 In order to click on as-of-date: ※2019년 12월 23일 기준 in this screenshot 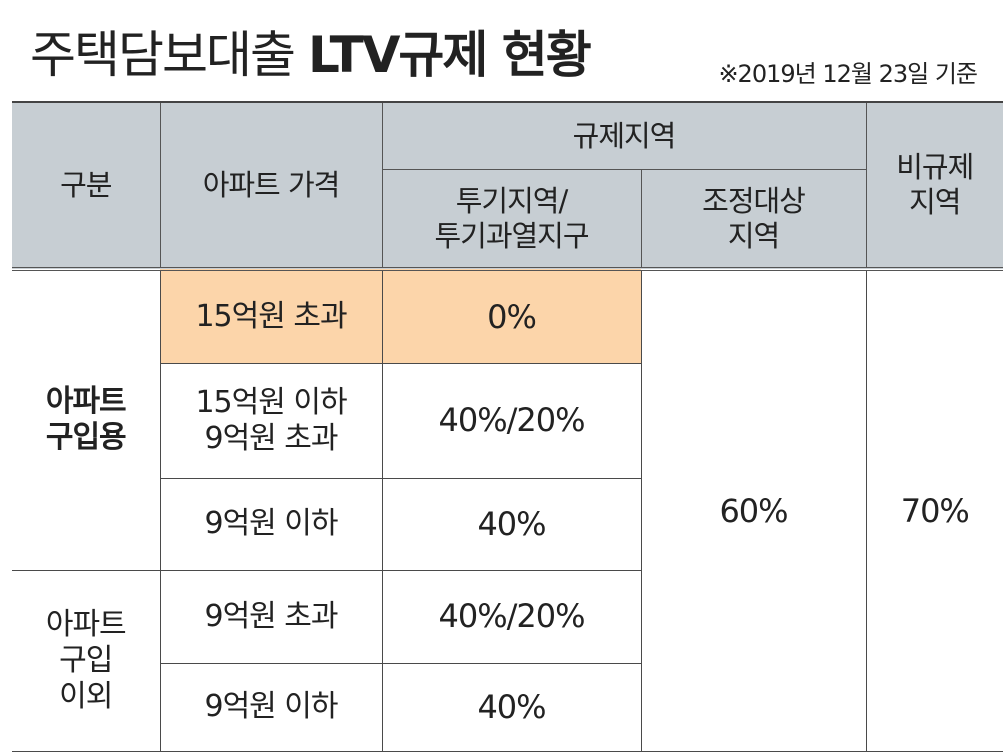, I will do `click(848, 74)`.